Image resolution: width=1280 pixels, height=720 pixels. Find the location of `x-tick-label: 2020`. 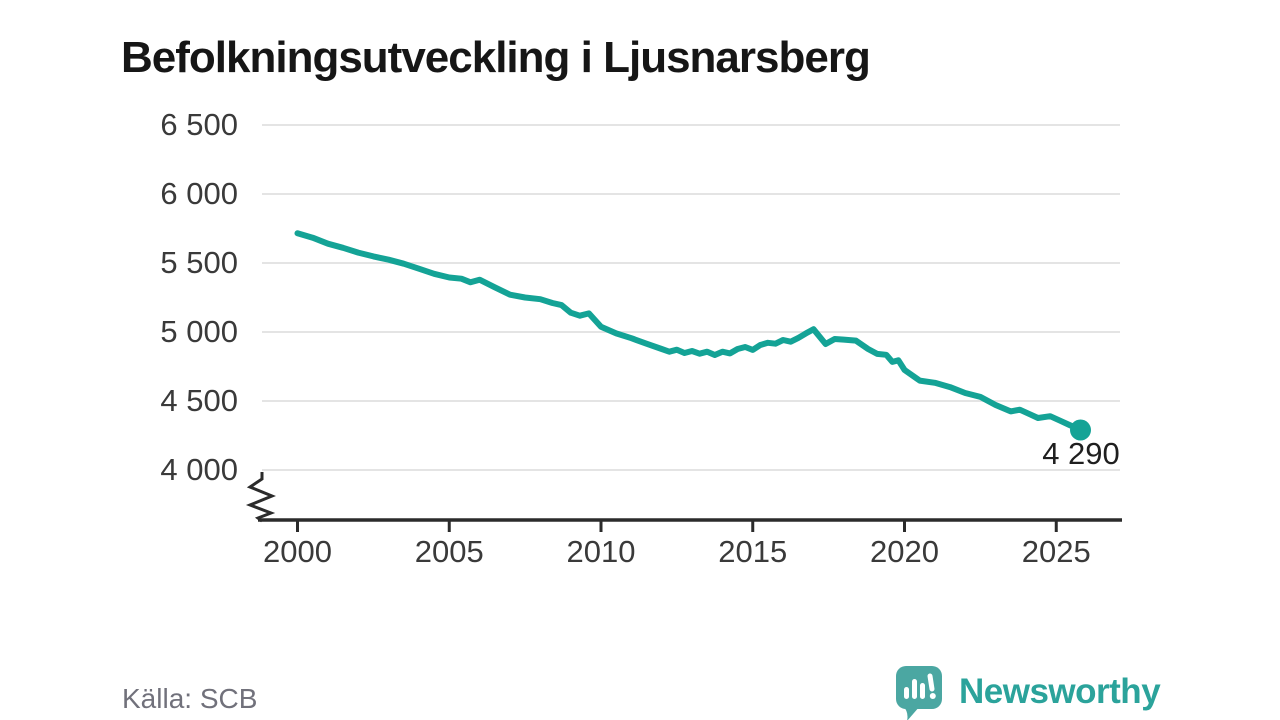

x-tick-label: 2020 is located at coordinates (904, 551).